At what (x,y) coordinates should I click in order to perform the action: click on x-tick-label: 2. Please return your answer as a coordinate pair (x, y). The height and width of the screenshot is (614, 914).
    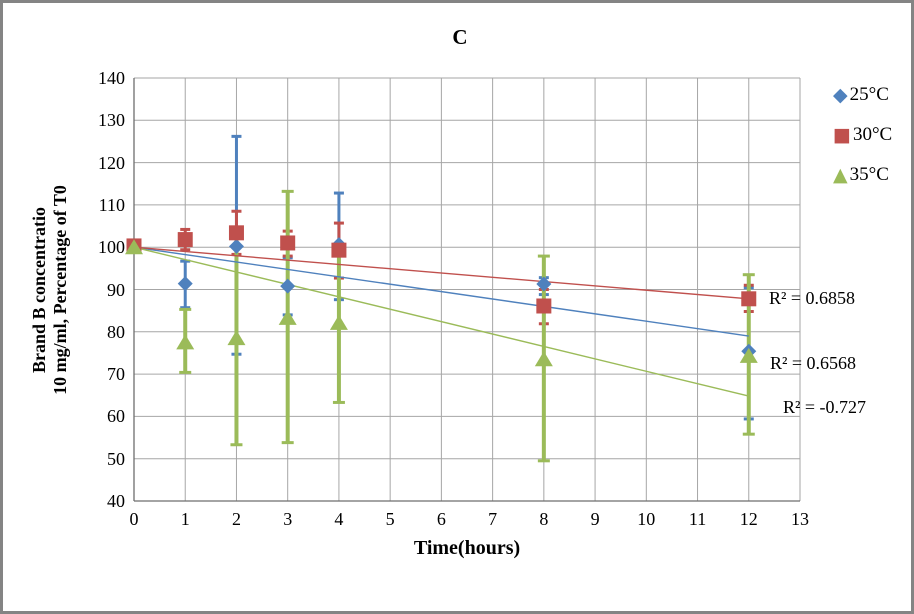
    Looking at the image, I should click on (236, 519).